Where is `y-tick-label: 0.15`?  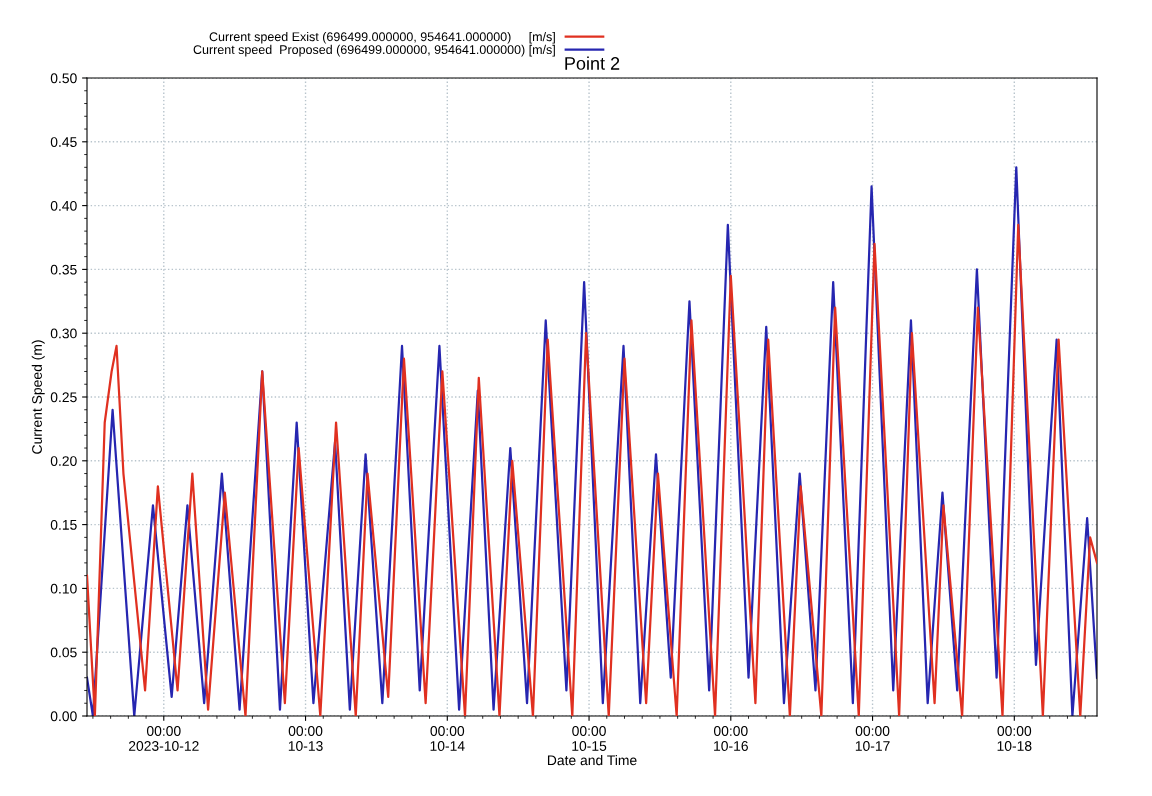 y-tick-label: 0.15 is located at coordinates (63, 524).